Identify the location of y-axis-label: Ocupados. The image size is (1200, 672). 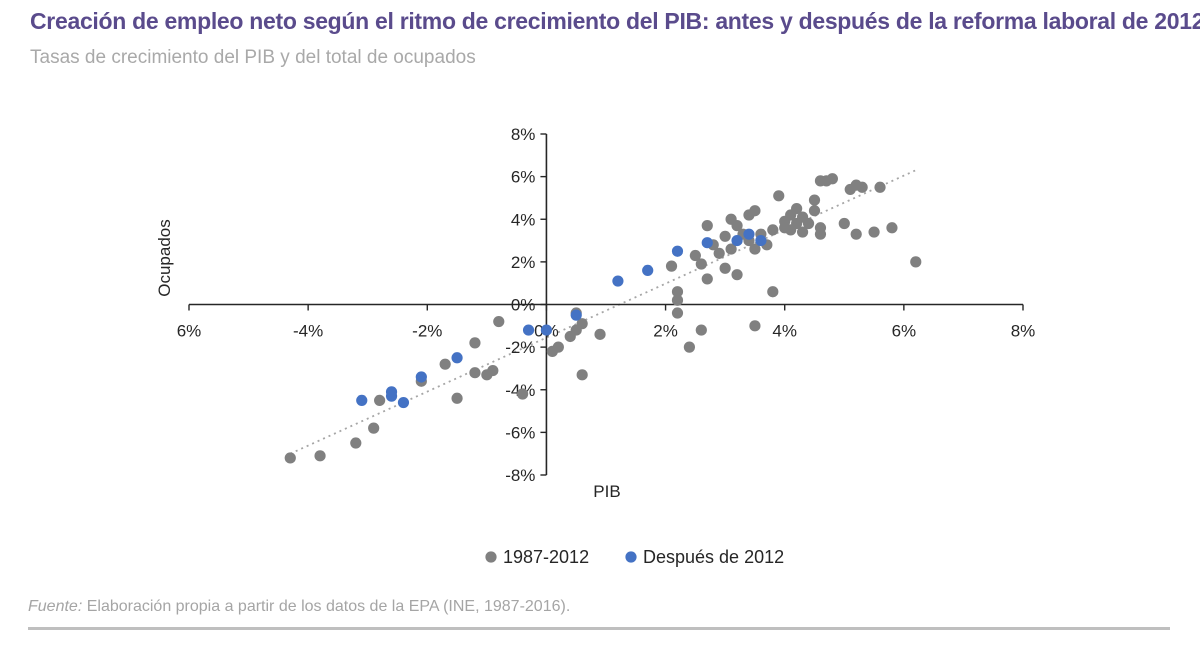
(164, 258).